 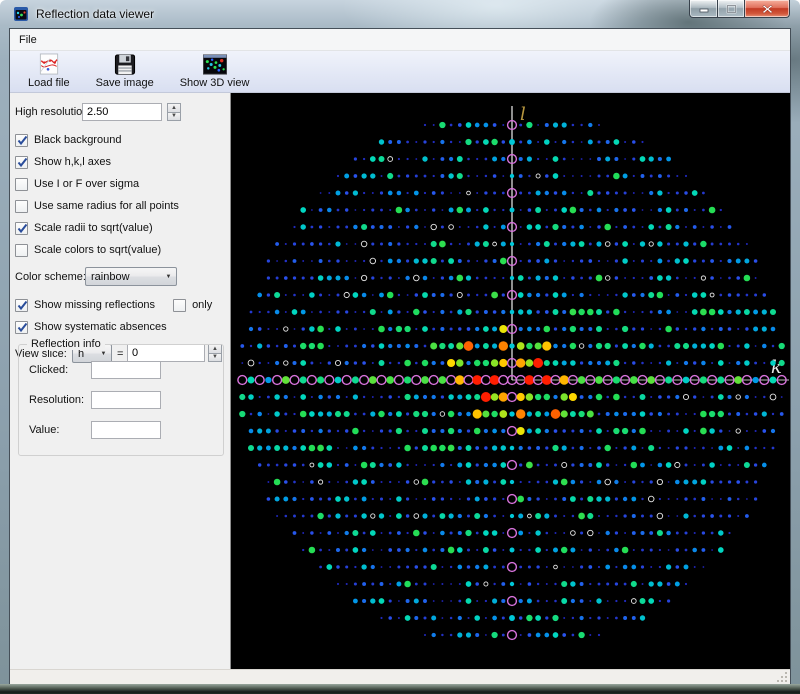 I want to click on checkbox-scale-radii: Scale radii to sqrt(value), so click(x=122, y=228).